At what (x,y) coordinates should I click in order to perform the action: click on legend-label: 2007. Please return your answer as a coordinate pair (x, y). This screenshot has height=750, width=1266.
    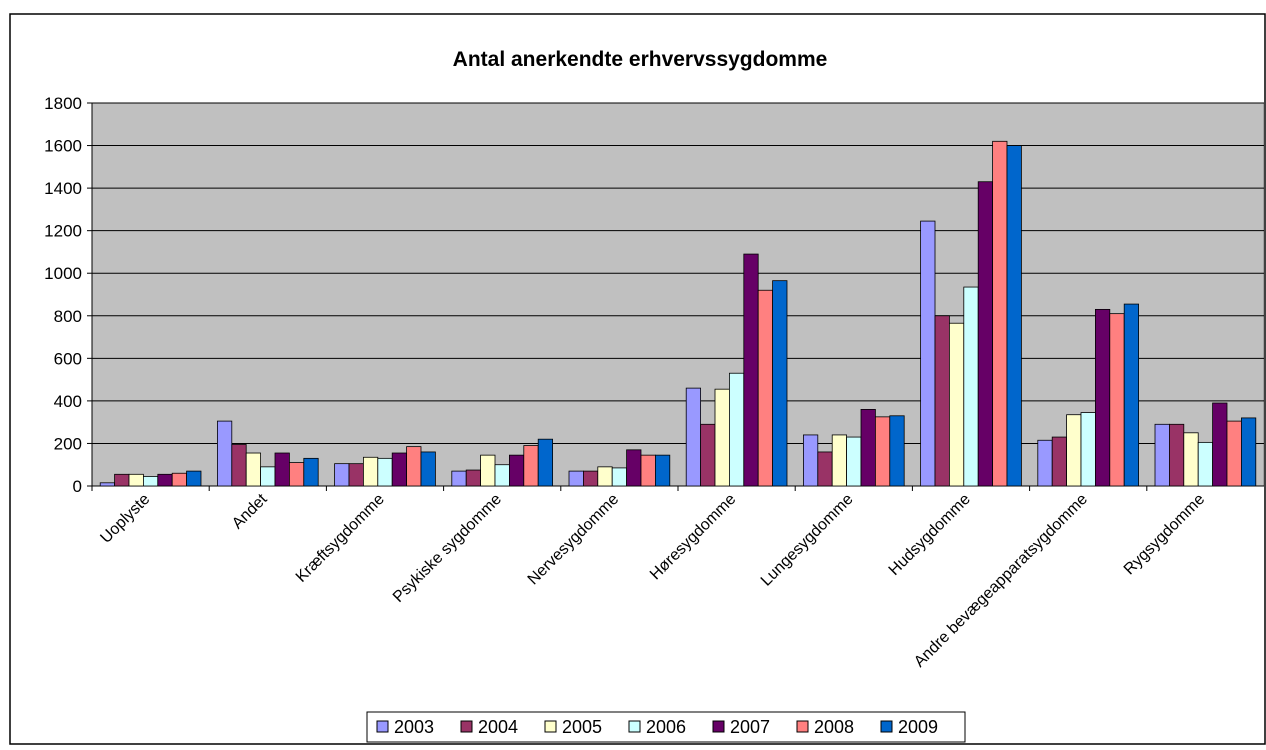
    Looking at the image, I should click on (750, 727).